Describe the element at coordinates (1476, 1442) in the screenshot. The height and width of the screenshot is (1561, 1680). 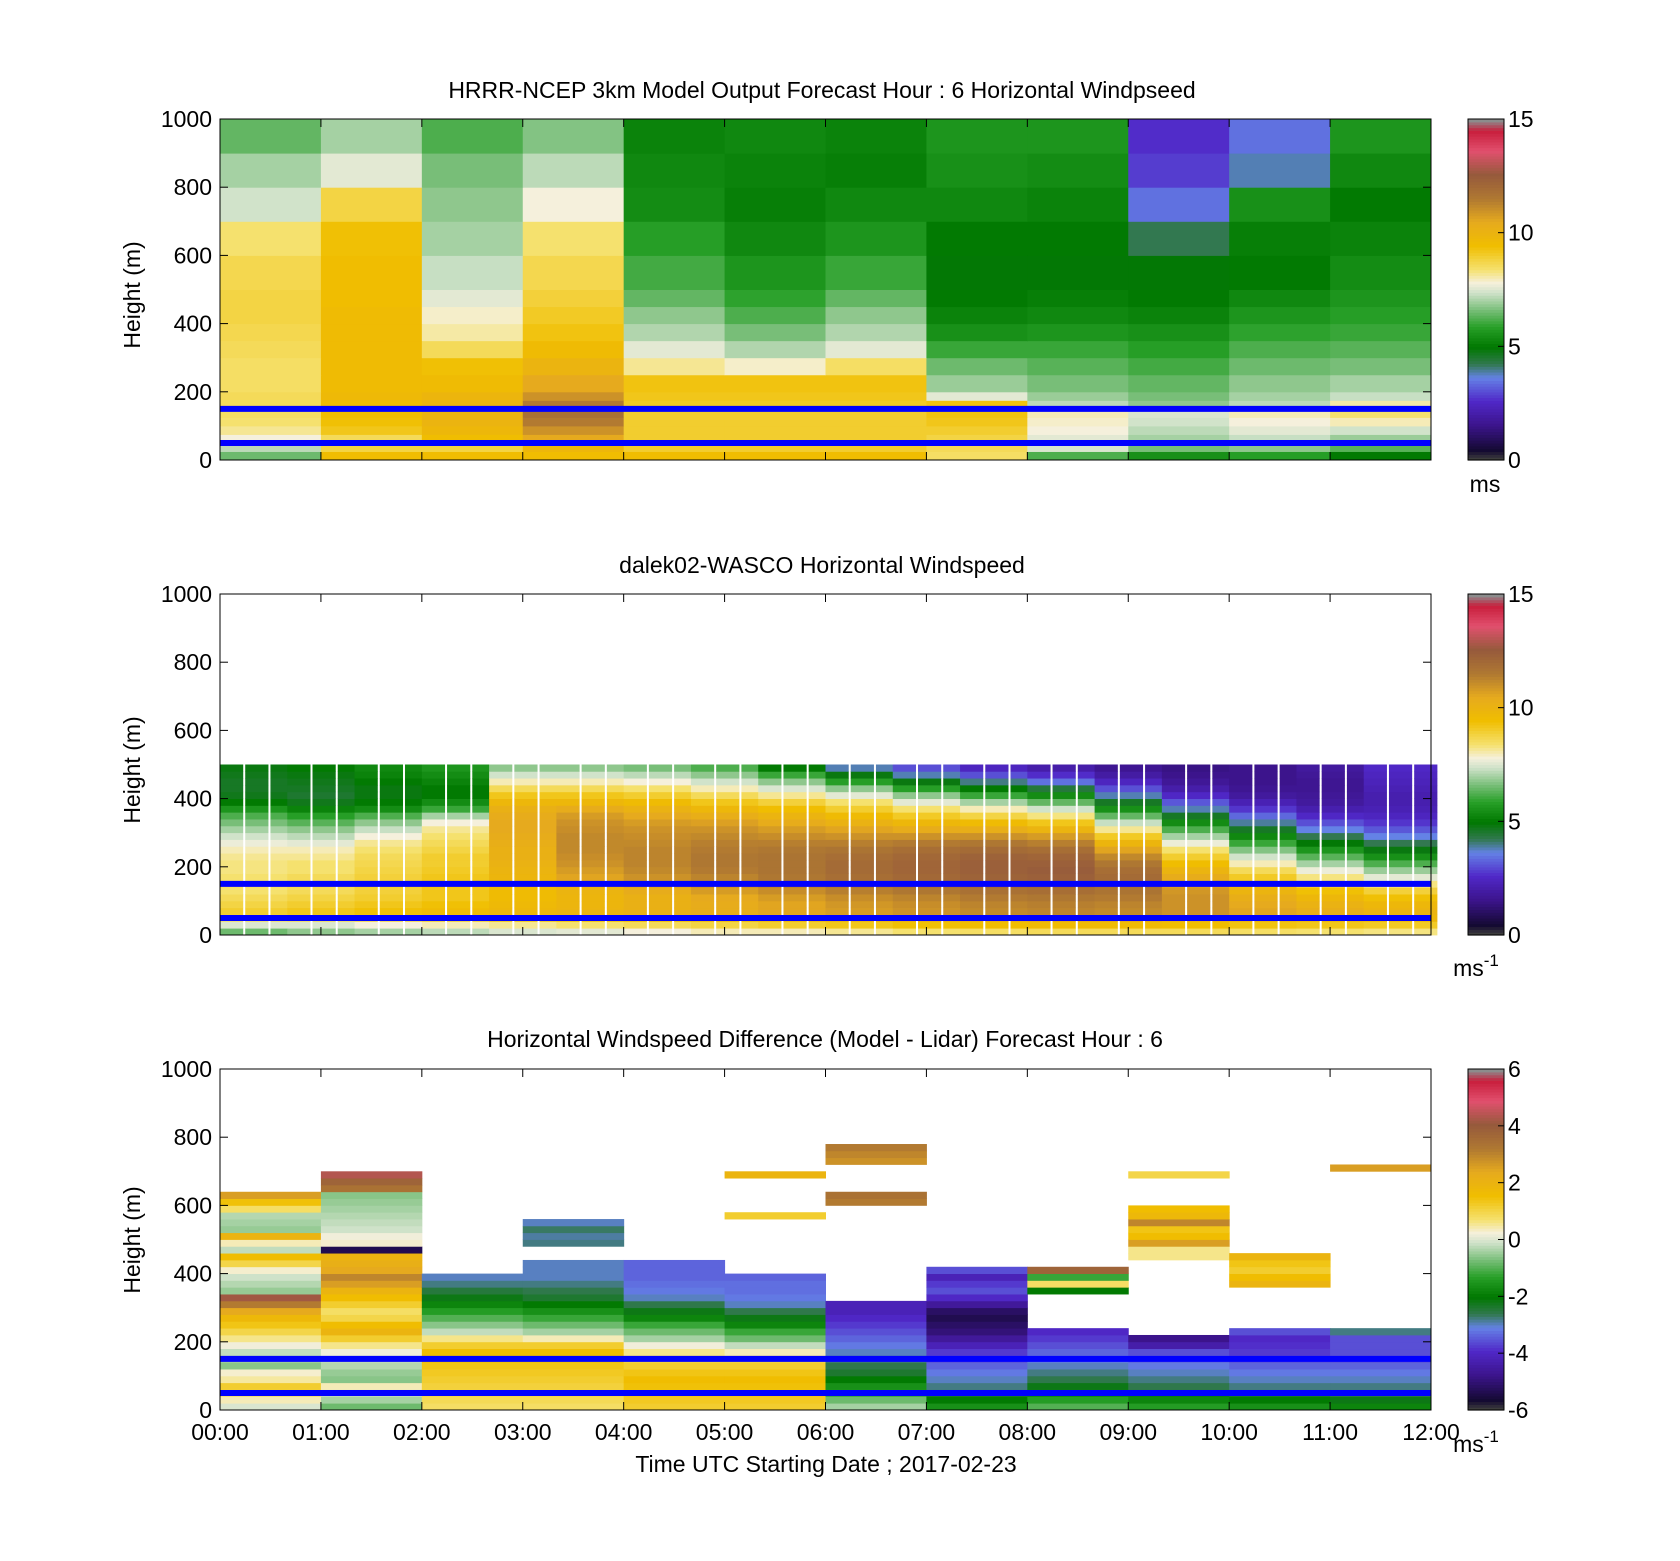
I see `panel-difference-colorbar-unit: ms-1` at that location.